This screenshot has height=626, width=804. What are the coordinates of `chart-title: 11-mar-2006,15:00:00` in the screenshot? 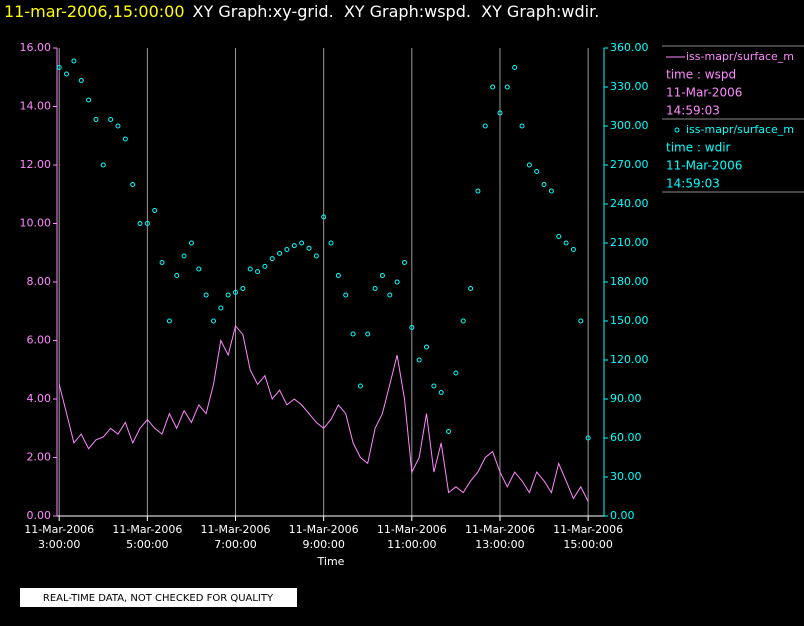 It's located at (94, 11).